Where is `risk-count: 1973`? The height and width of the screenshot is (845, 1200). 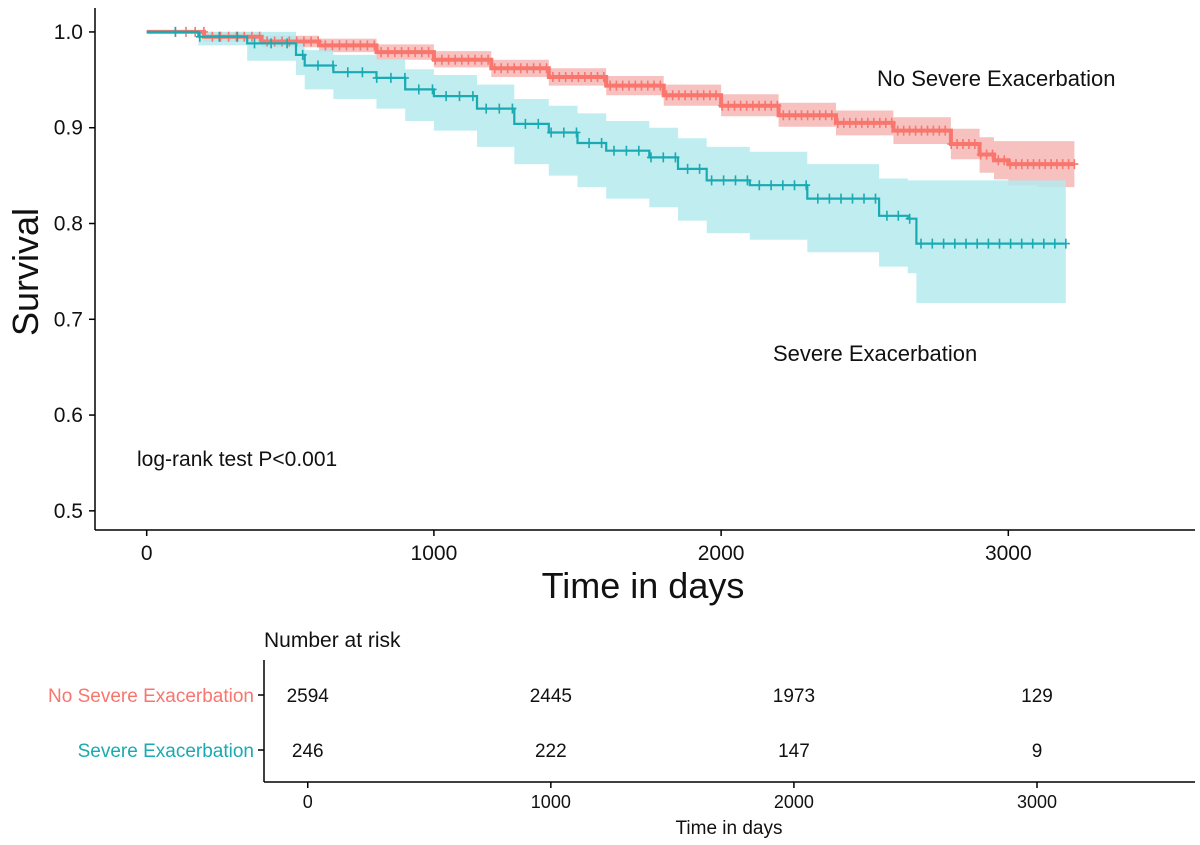
risk-count: 1973 is located at coordinates (794, 696).